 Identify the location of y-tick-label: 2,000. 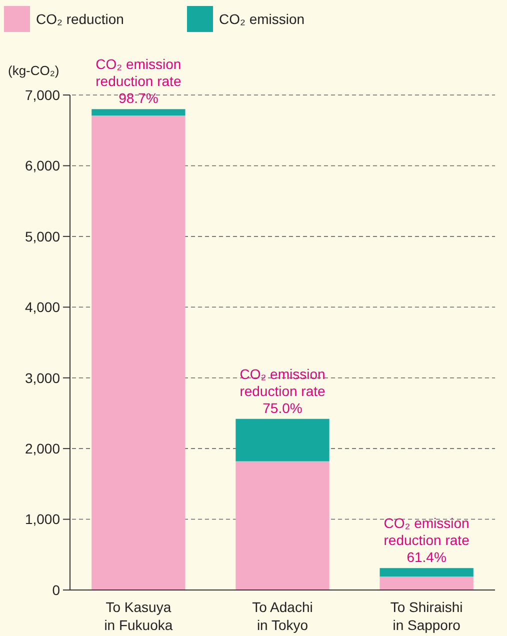
(42, 448).